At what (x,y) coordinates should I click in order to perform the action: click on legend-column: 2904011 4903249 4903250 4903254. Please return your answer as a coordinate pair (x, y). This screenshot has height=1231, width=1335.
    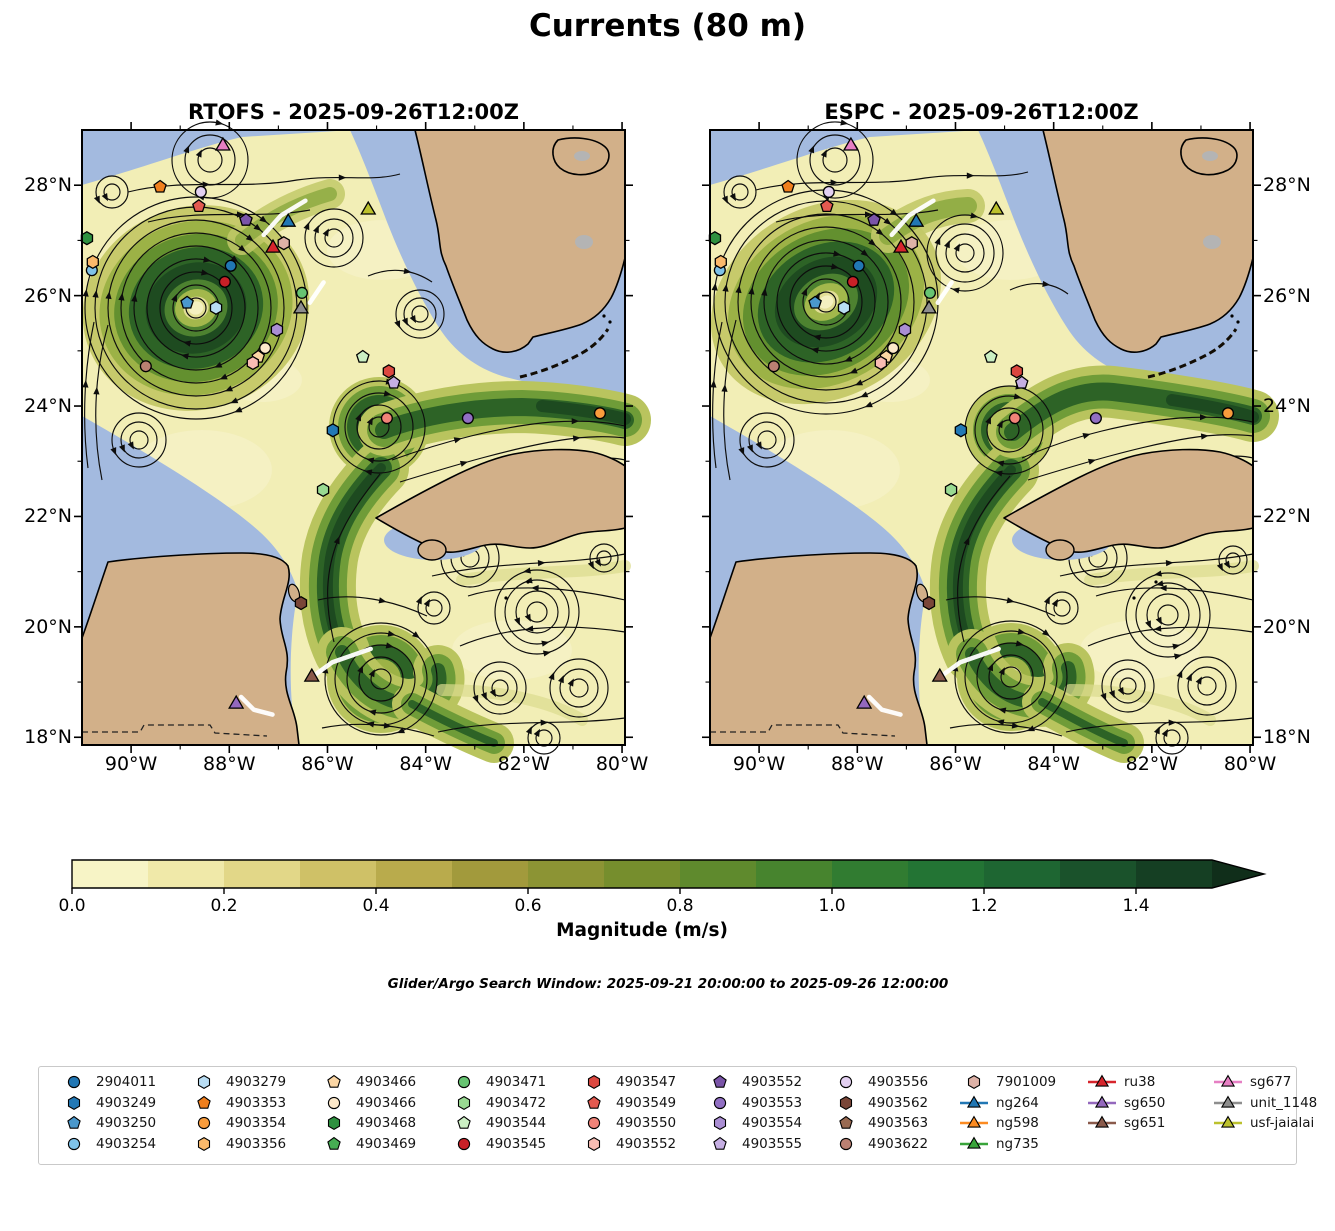
    Looking at the image, I should click on (107, 1113).